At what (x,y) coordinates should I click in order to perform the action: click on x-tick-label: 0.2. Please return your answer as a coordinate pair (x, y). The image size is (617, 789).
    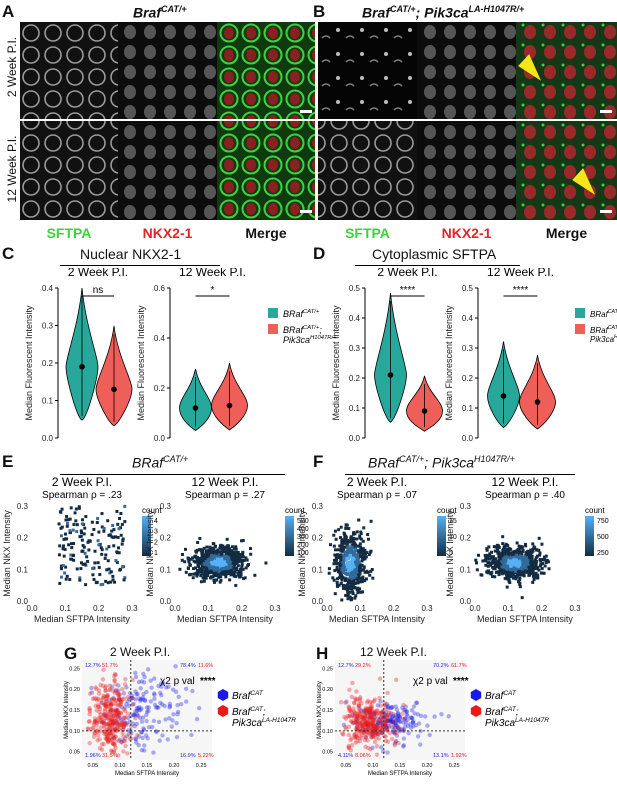
    Looking at the image, I should click on (542, 608).